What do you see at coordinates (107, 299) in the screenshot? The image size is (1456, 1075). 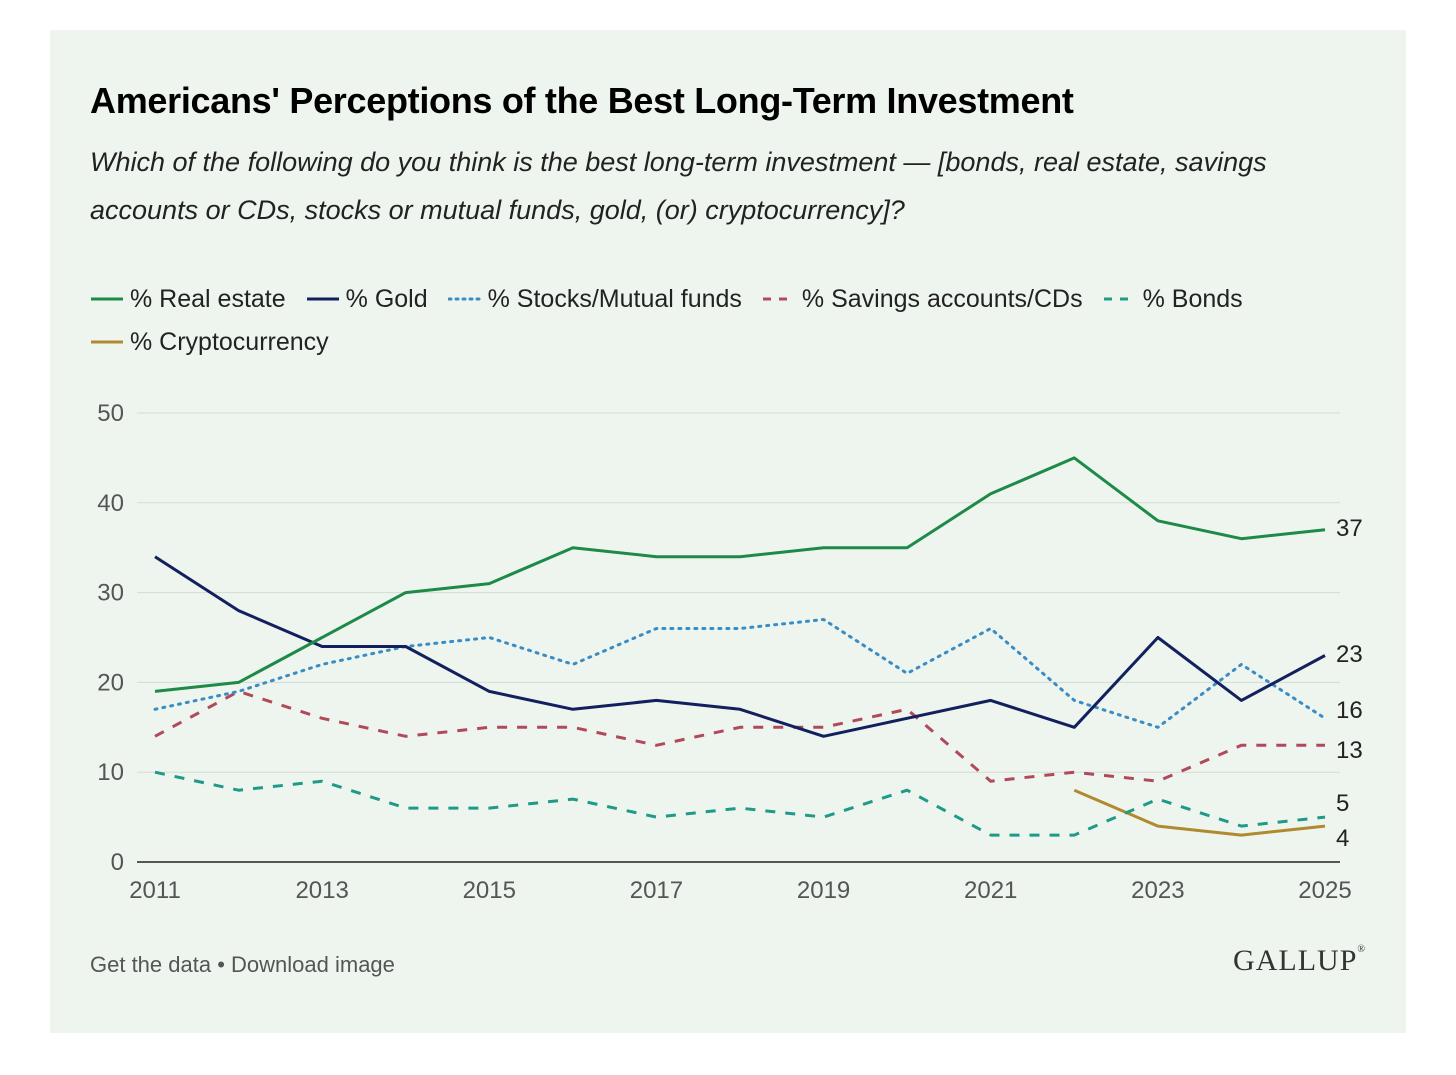 I see `legend-swatch-real-estate` at bounding box center [107, 299].